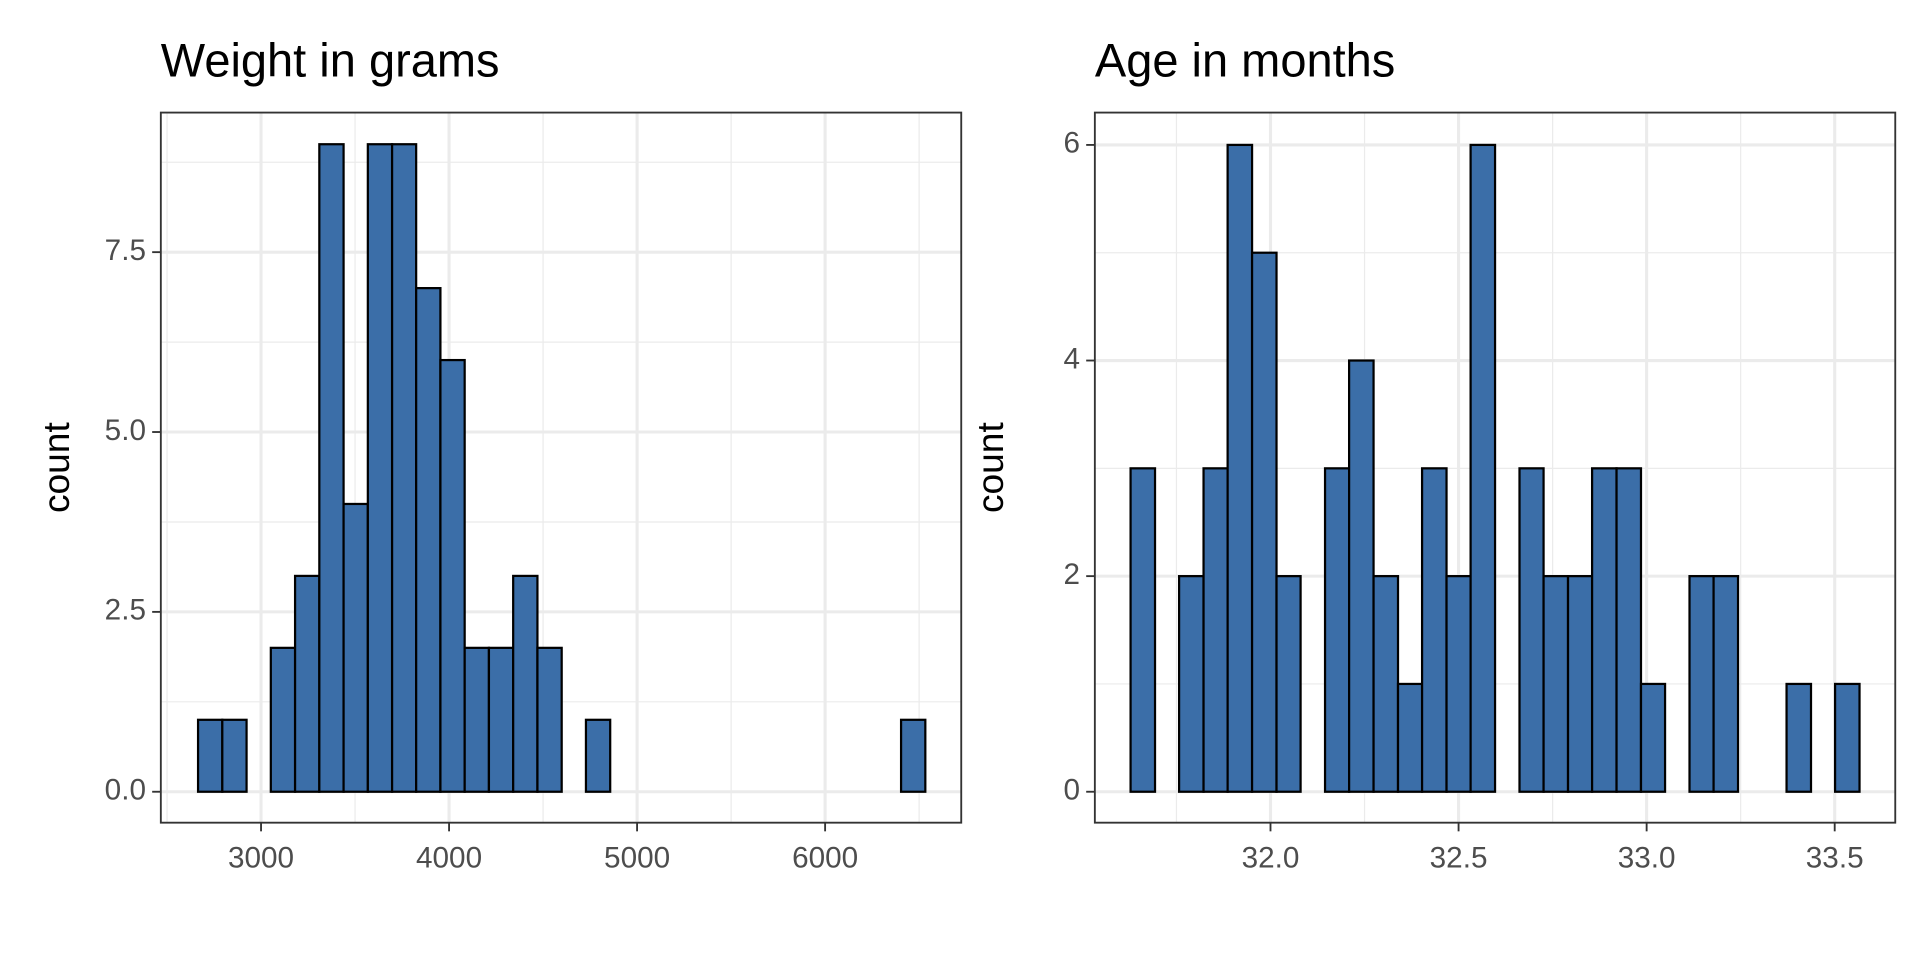 This screenshot has width=1920, height=960. What do you see at coordinates (125, 610) in the screenshot?
I see `y-tick-label: 2.5` at bounding box center [125, 610].